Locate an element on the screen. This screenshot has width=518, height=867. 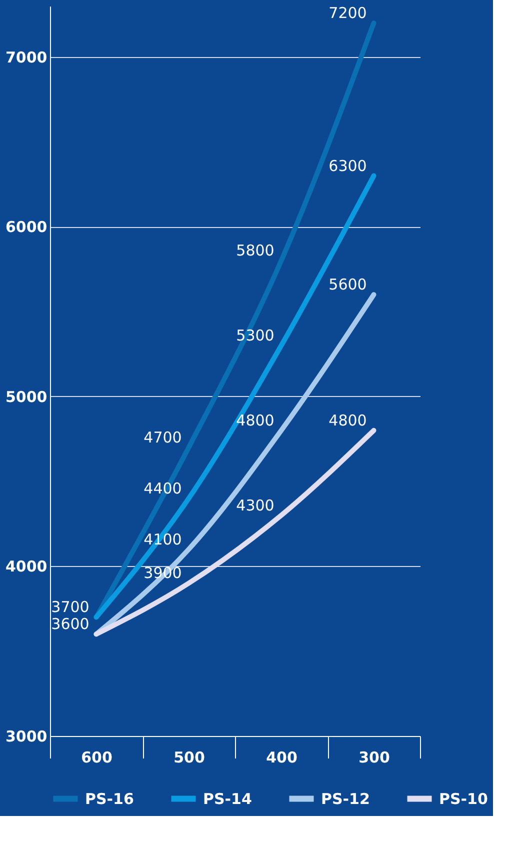
data-label: 5600 is located at coordinates (347, 285).